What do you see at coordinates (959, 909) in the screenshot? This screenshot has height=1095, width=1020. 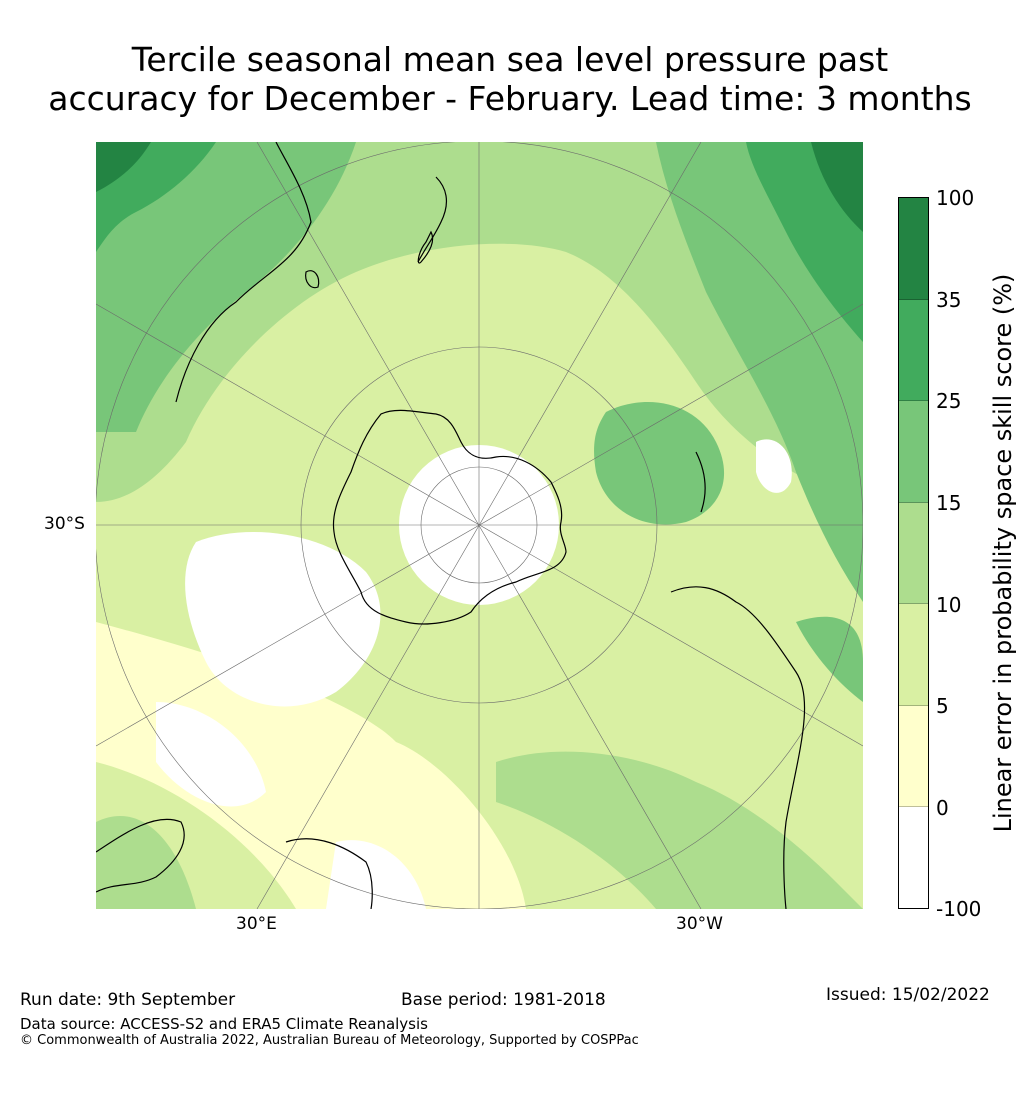 I see `colorbar-tick-minus-100: -100` at bounding box center [959, 909].